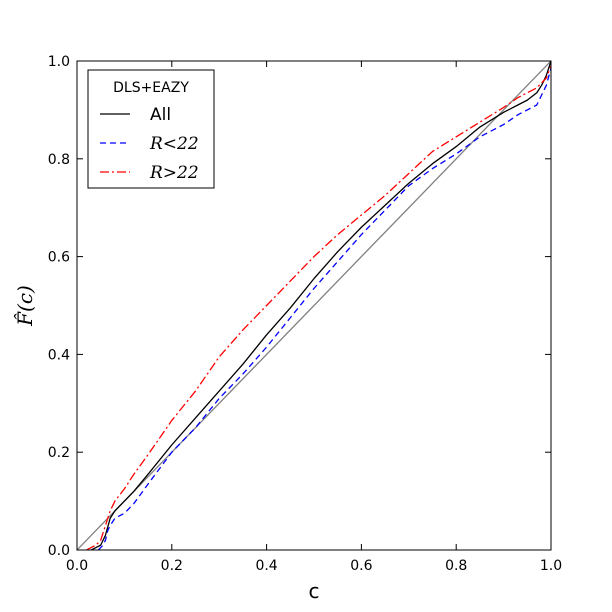 The width and height of the screenshot is (612, 612). What do you see at coordinates (174, 144) in the screenshot?
I see `legend-label-1: R<22` at bounding box center [174, 144].